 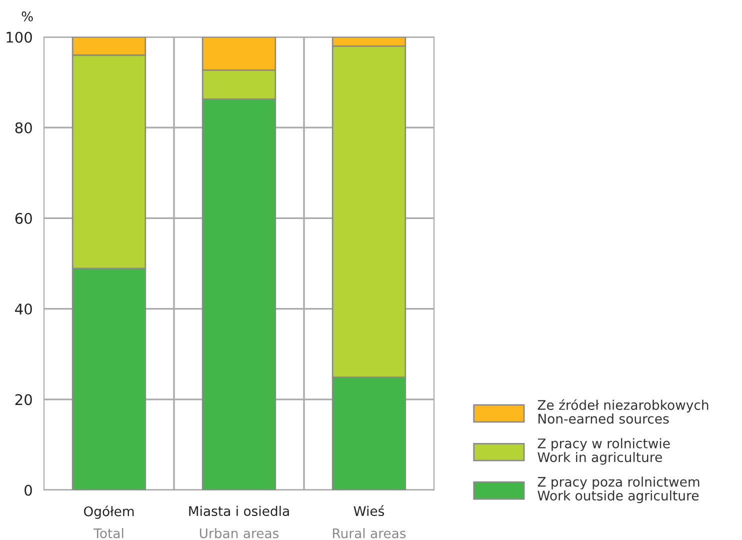 I want to click on x-tick-label: Ogółem Total, so click(x=109, y=522).